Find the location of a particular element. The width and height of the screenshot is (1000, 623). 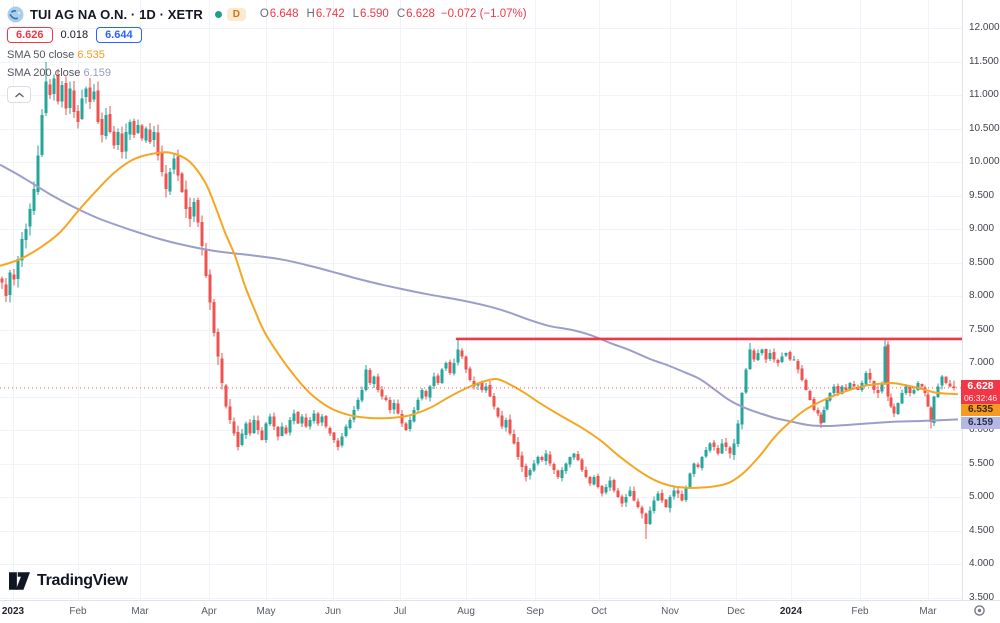

last-price-tag: 6.628 06:32:46 is located at coordinates (980, 392).